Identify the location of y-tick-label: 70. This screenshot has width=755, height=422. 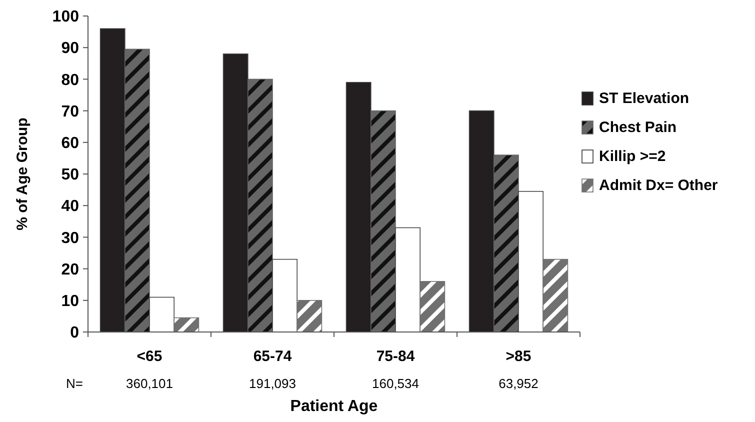
(70, 111).